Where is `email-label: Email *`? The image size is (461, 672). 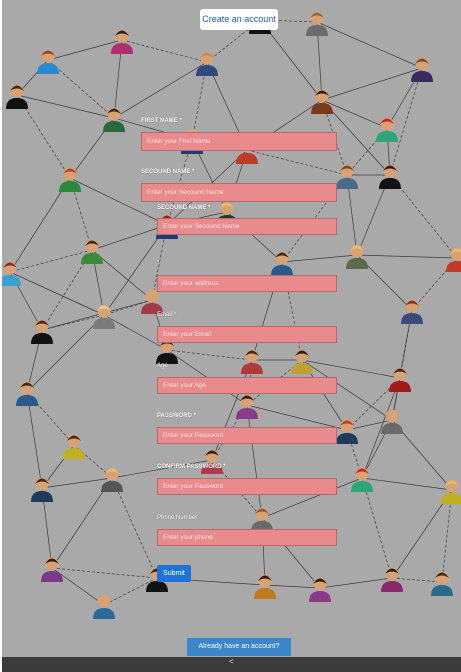
email-label: Email * is located at coordinates (167, 315).